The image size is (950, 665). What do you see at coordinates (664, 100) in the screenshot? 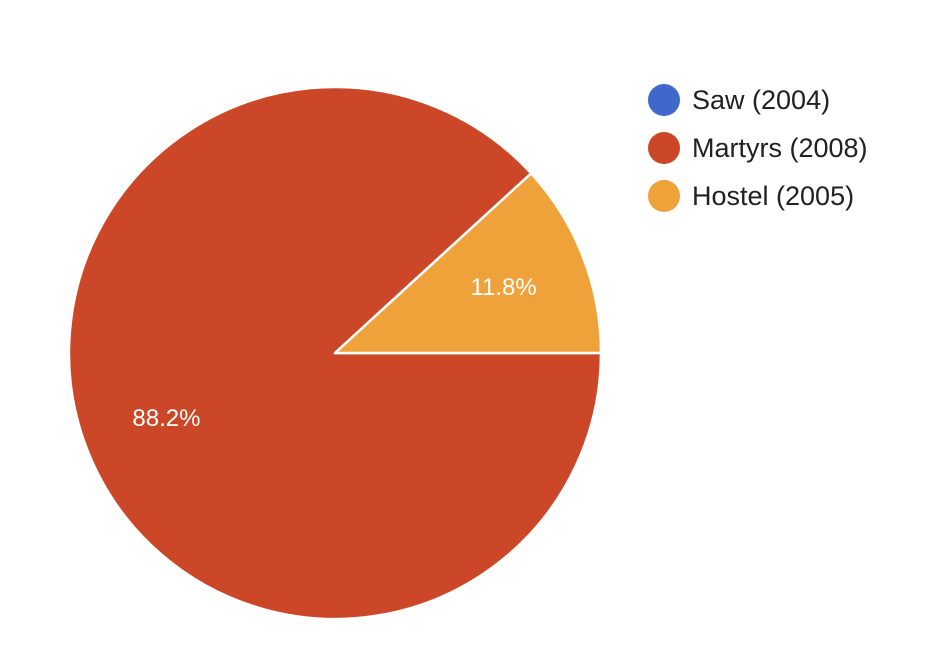
I see `legend-swatch-saw-2004` at bounding box center [664, 100].